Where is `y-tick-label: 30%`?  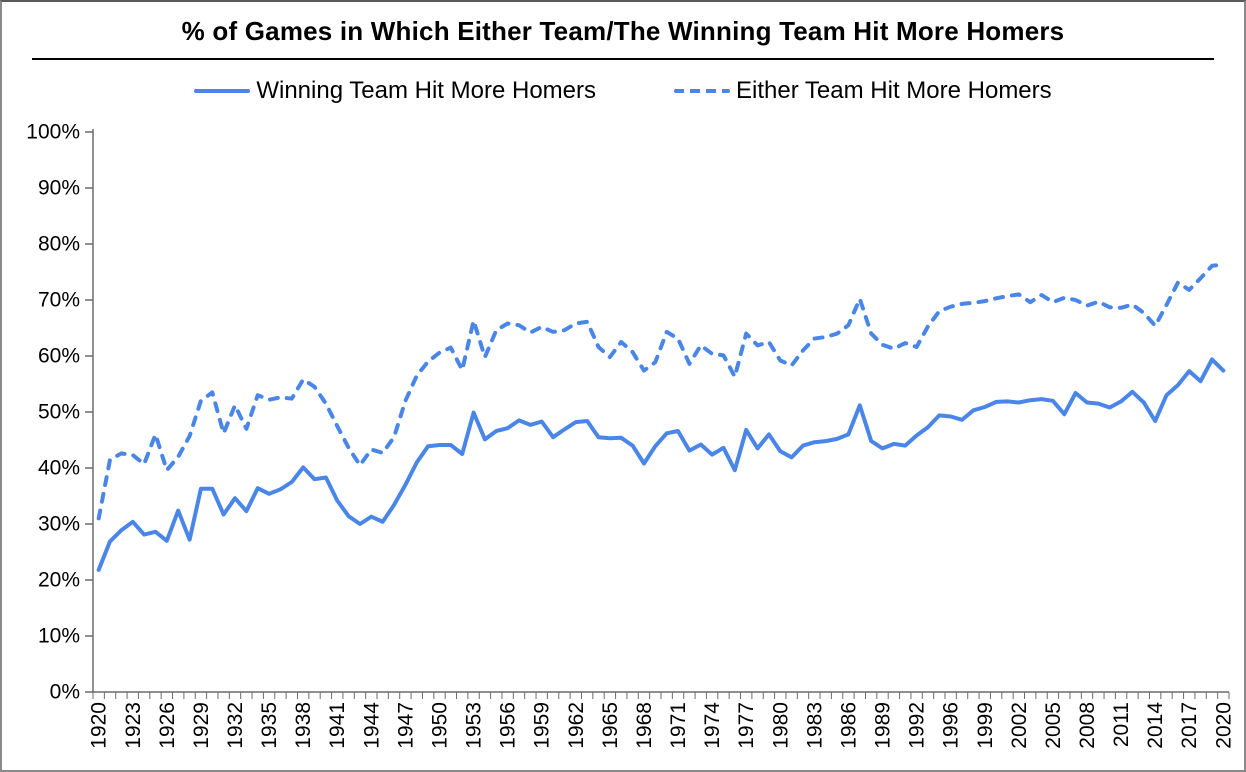
y-tick-label: 30% is located at coordinates (59, 524).